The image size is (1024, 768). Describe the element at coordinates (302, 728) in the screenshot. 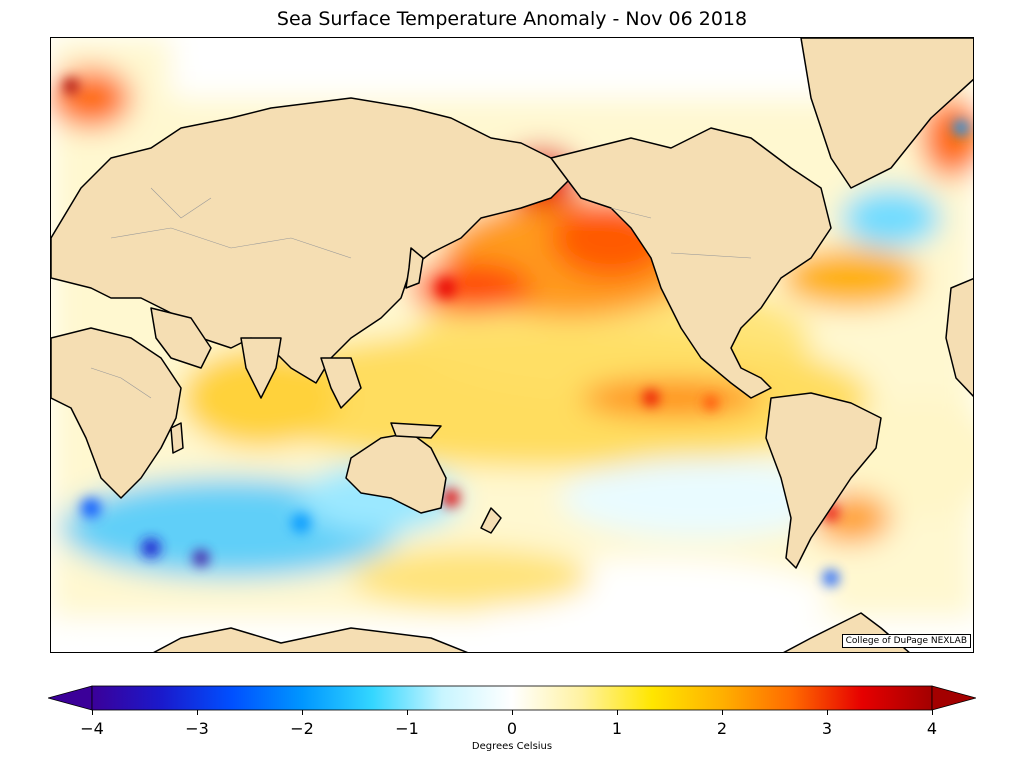

I see `colorbar-tick-label: −2` at that location.